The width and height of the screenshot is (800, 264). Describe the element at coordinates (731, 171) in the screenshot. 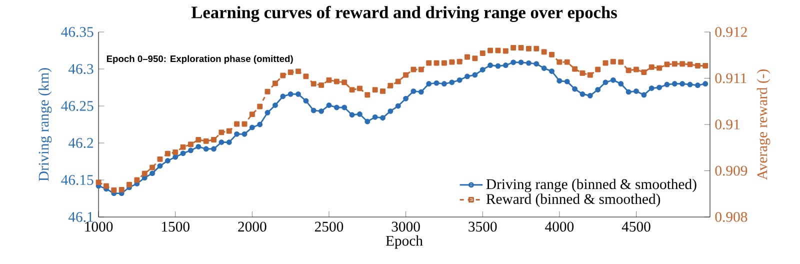

I see `y2-tick-label: 0.909` at that location.